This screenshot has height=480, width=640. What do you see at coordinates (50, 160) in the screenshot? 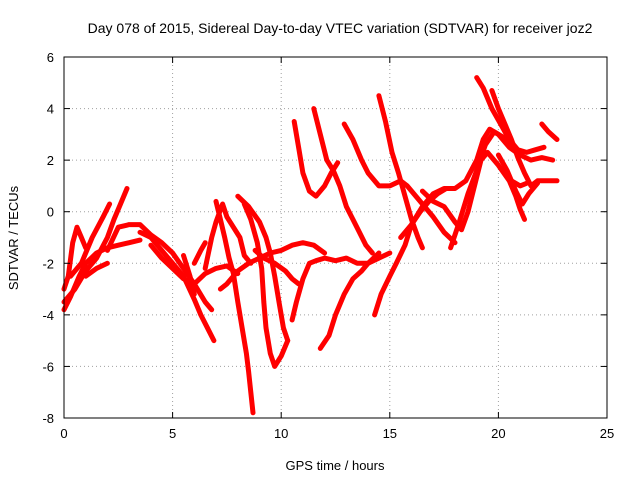
I see `y-tick-label: 2` at bounding box center [50, 160].